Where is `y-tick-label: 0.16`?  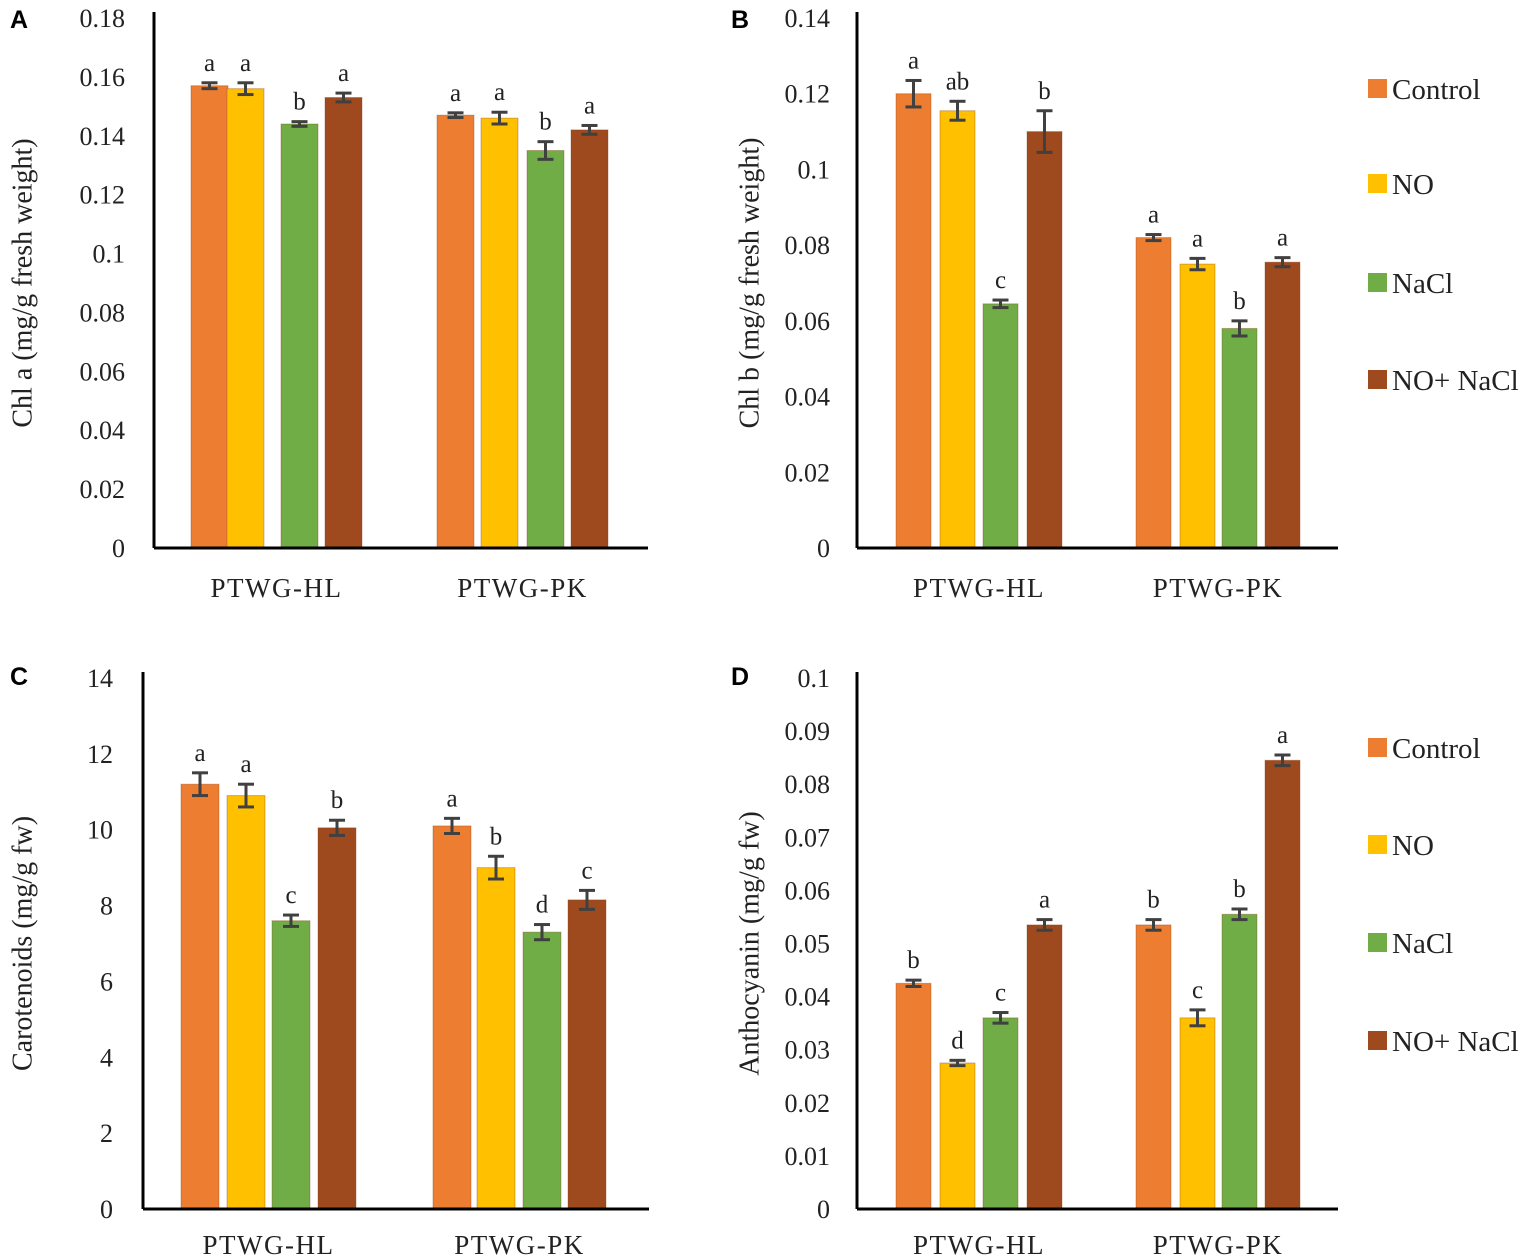
y-tick-label: 0.16 is located at coordinates (103, 77).